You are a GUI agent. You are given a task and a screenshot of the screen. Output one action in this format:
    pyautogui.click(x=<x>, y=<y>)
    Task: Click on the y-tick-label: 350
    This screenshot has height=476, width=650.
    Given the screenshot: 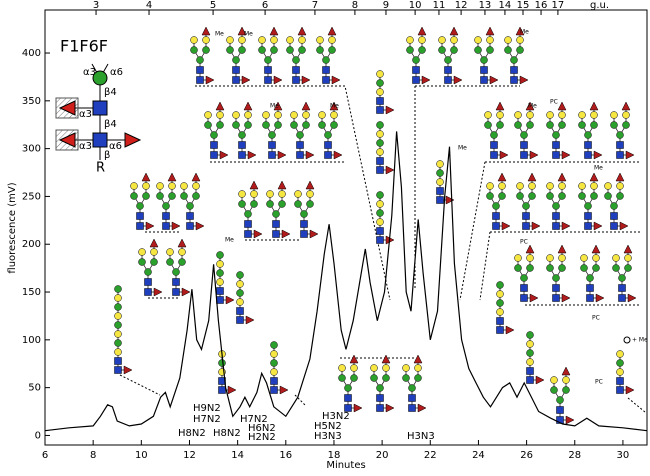 What is the action you would take?
    pyautogui.click(x=31, y=101)
    